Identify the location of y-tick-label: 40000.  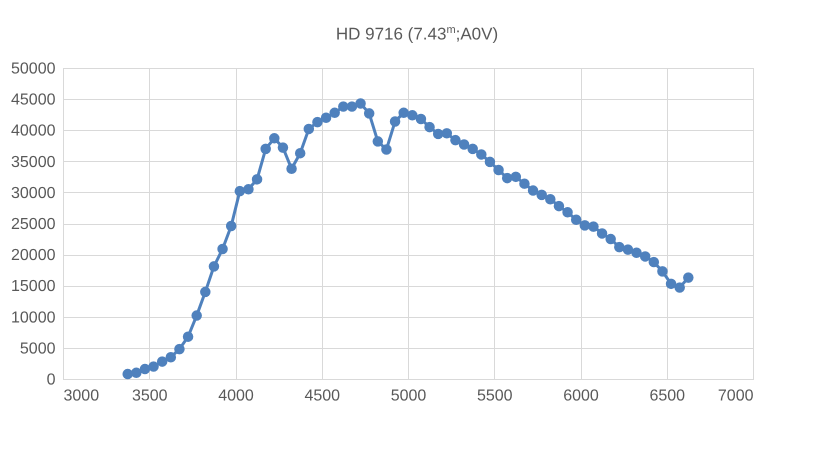
(33, 131).